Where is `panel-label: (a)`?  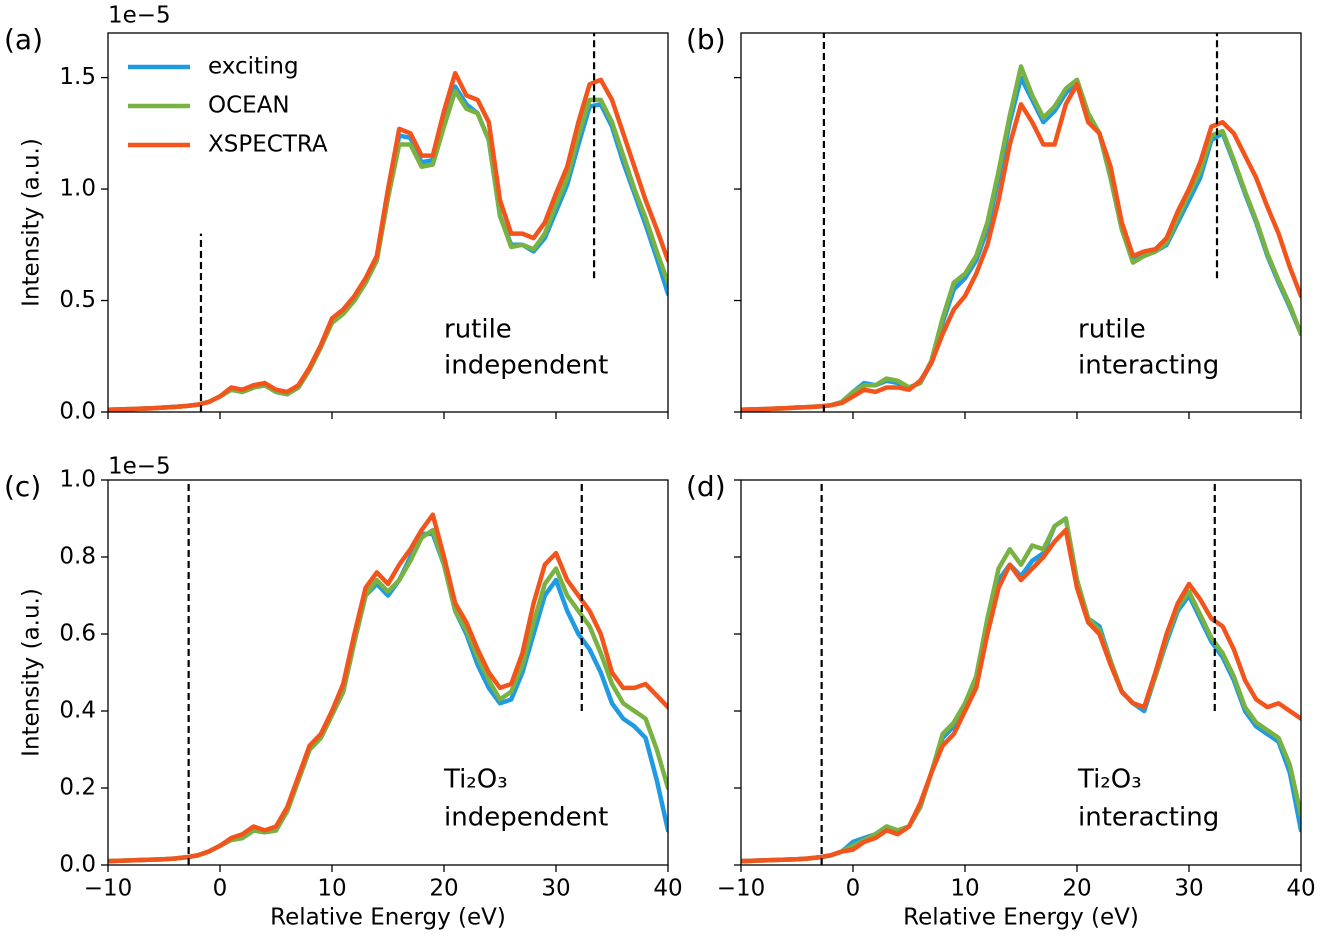
panel-label: (a) is located at coordinates (23, 39).